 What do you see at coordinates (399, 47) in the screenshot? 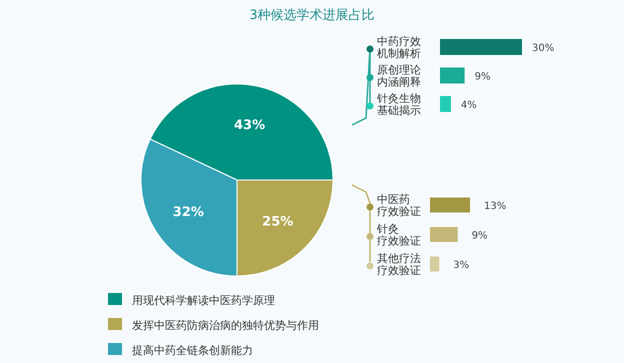
I see `y-tick-label: 中药疗效机制解析` at bounding box center [399, 47].